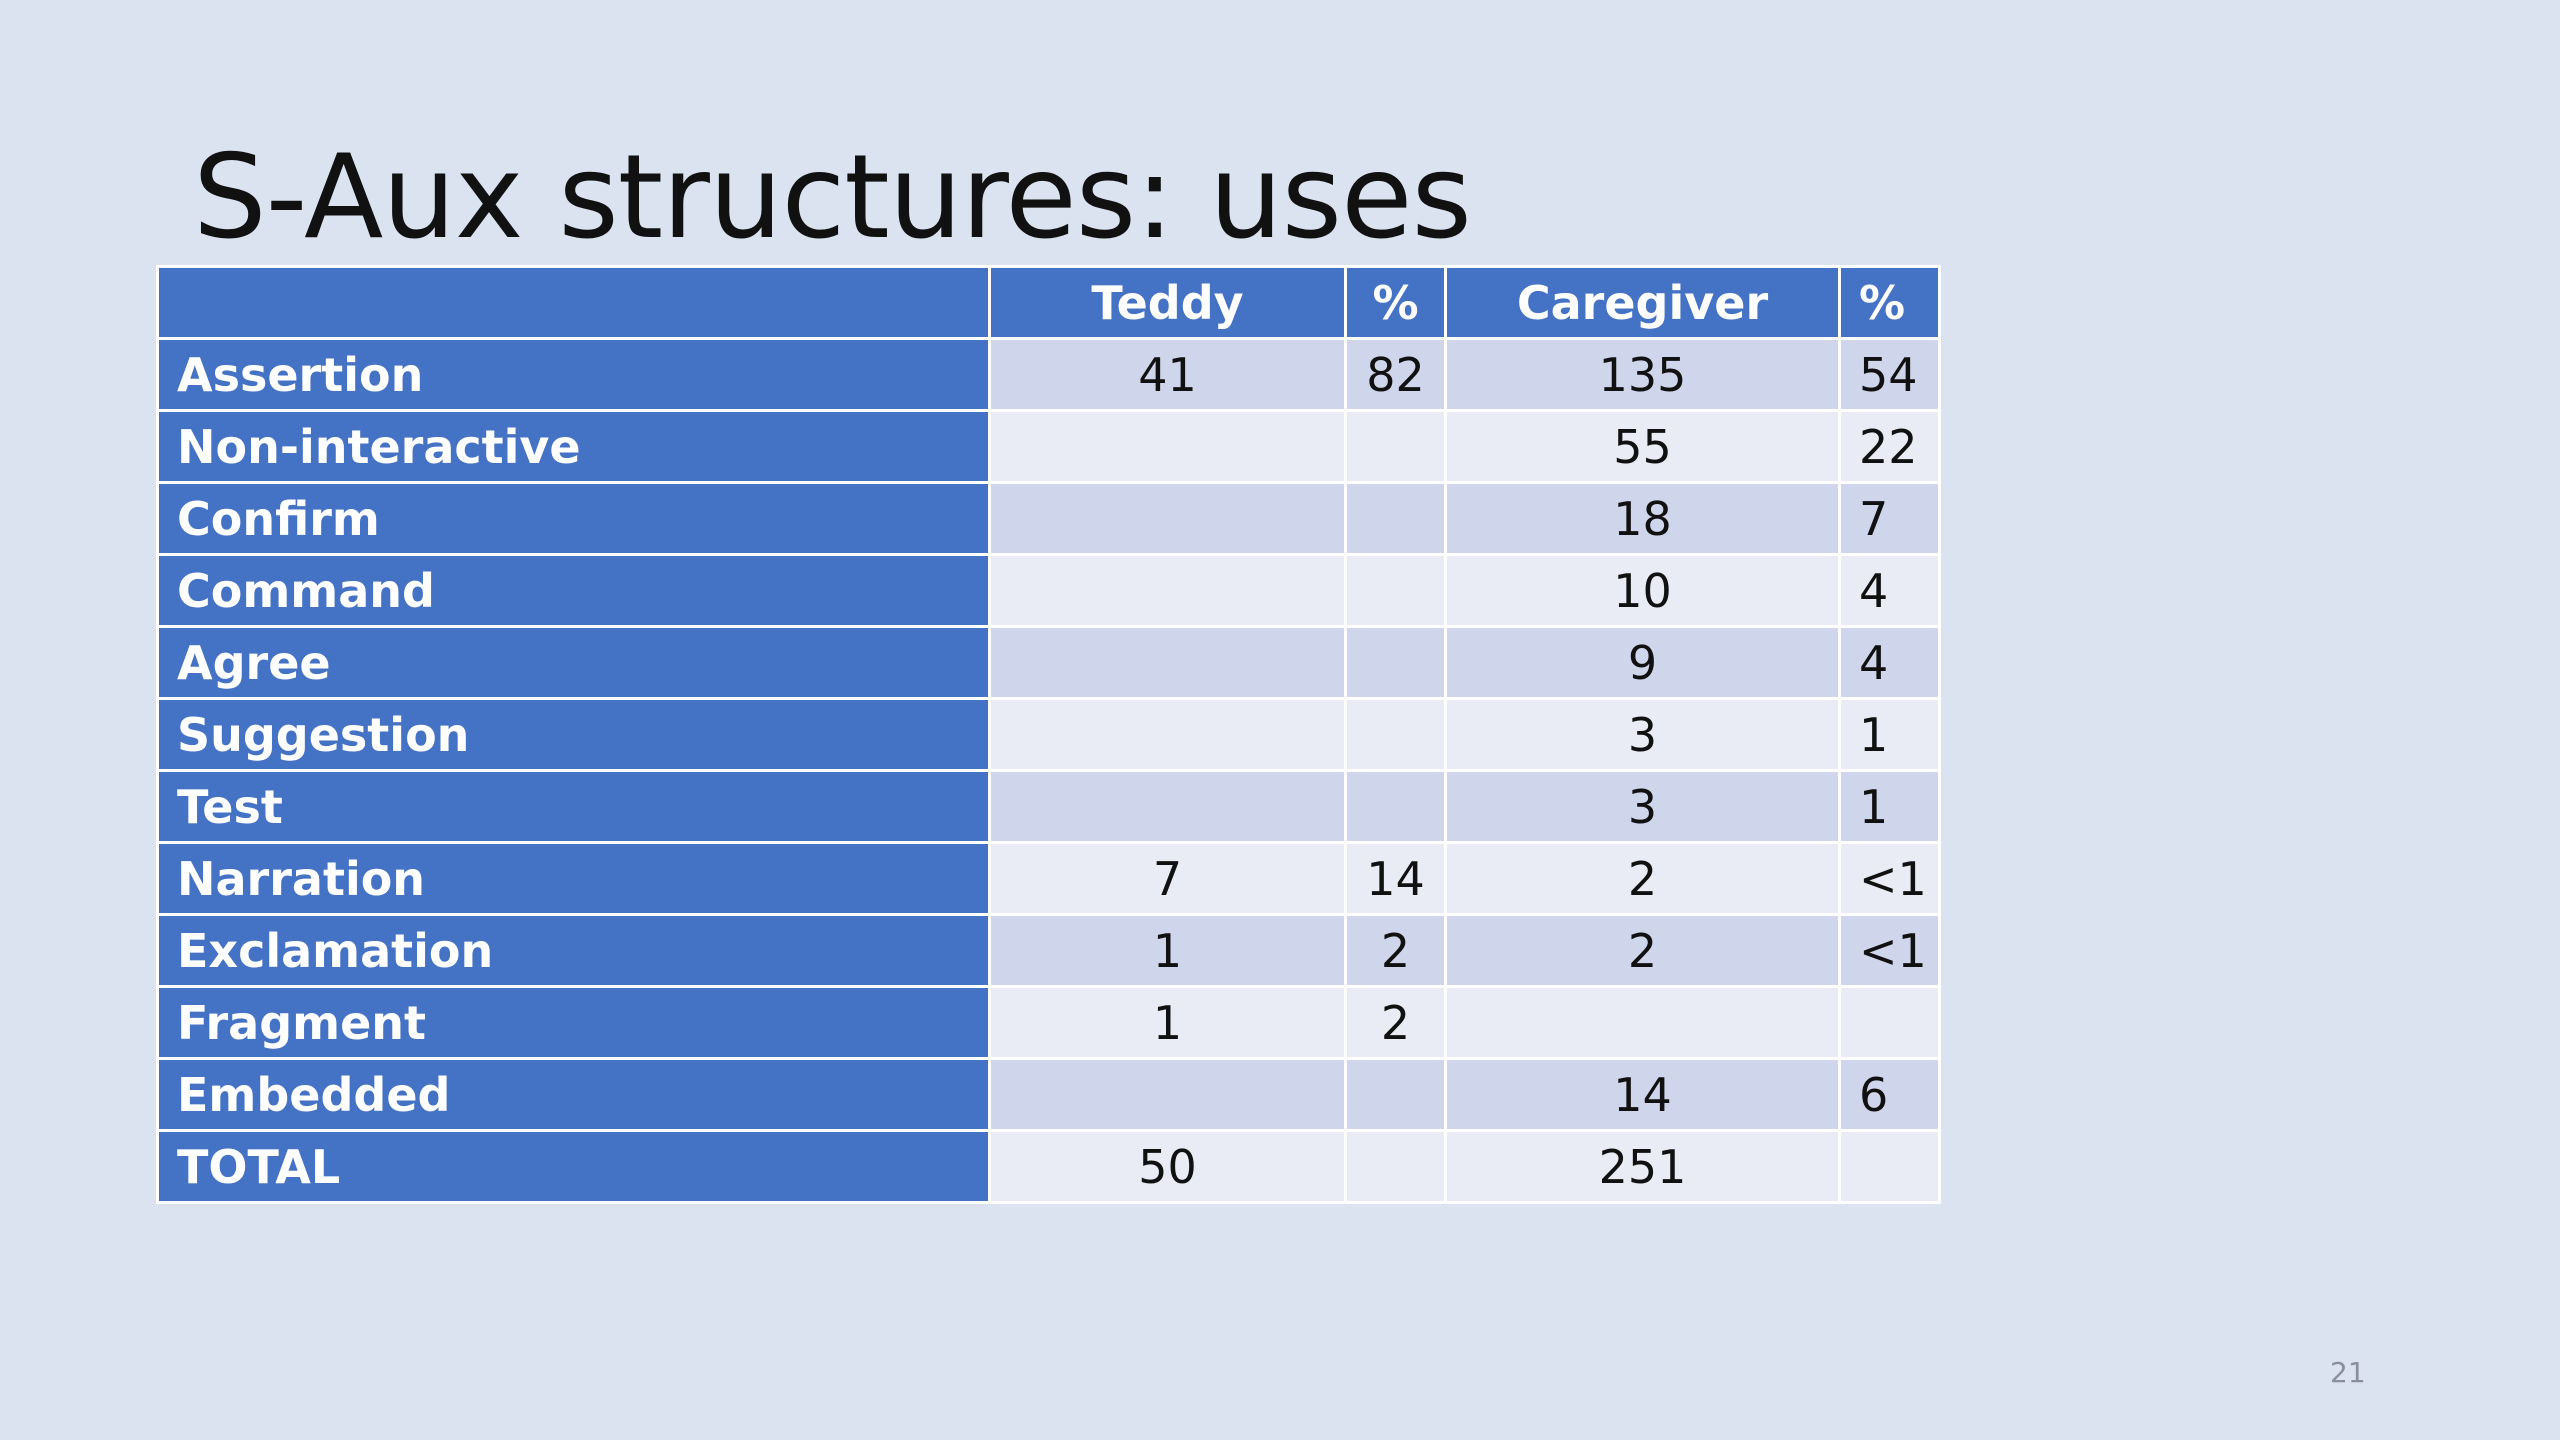 Image resolution: width=2560 pixels, height=1440 pixels. What do you see at coordinates (1642, 374) in the screenshot?
I see `caregiver-cell: 135` at bounding box center [1642, 374].